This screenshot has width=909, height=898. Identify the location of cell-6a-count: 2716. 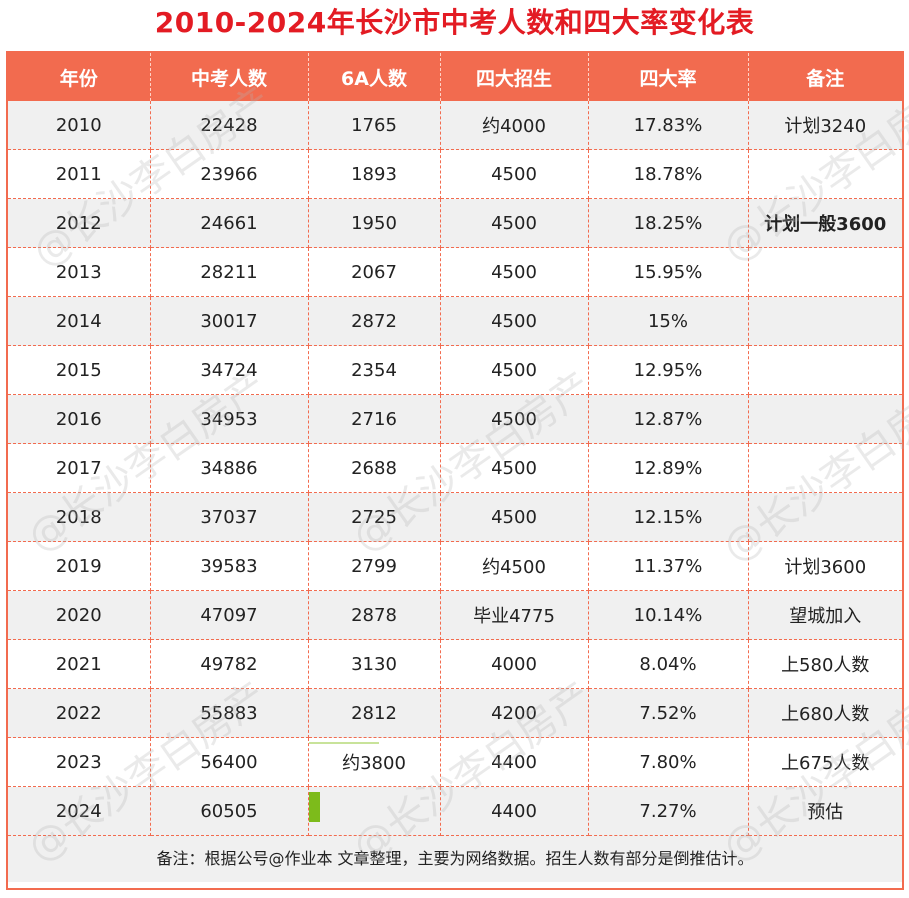
(374, 419).